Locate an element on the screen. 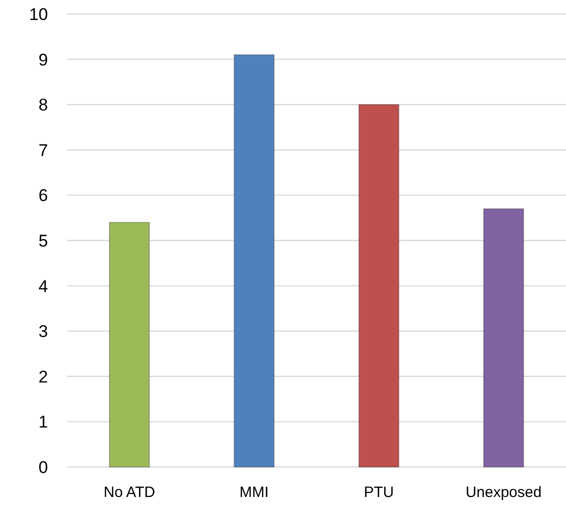  y-tick-label: 3 is located at coordinates (43, 332).